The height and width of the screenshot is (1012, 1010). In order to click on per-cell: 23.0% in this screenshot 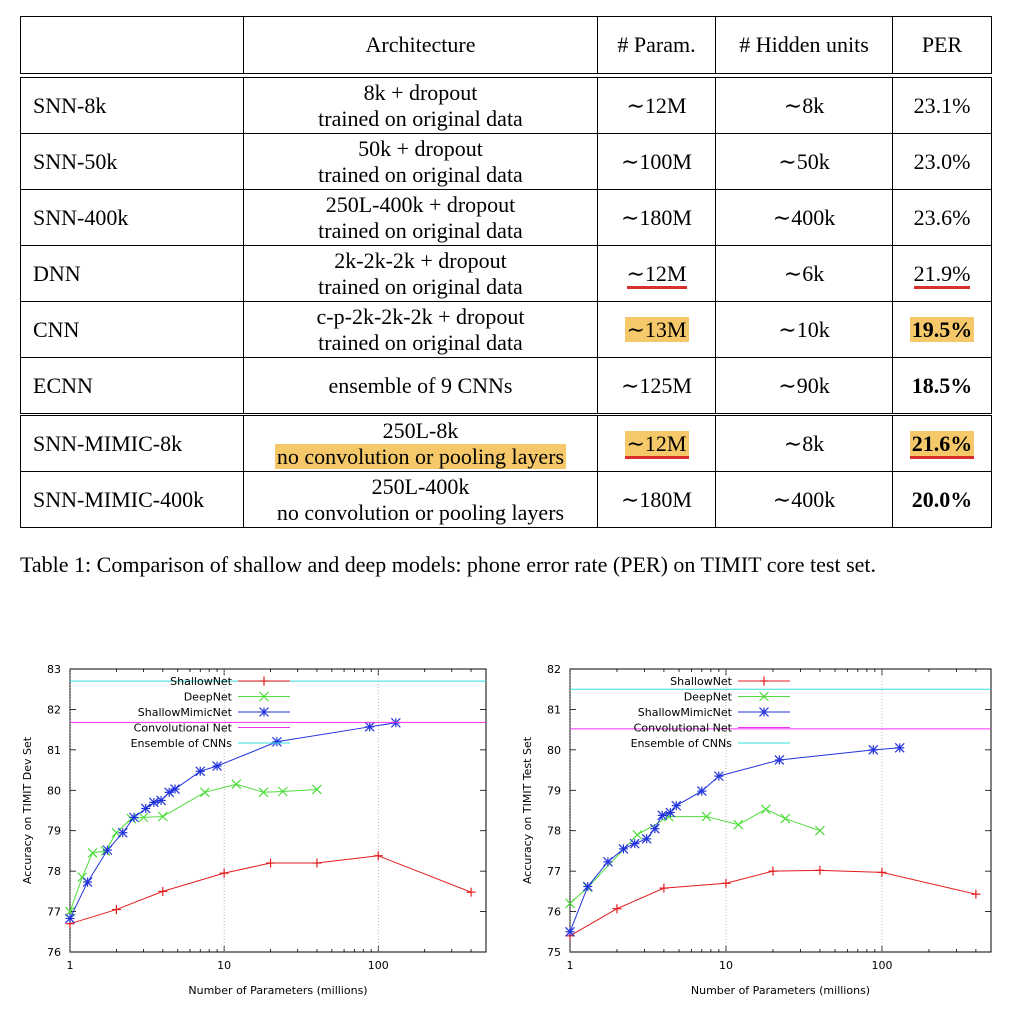, I will do `click(942, 161)`.